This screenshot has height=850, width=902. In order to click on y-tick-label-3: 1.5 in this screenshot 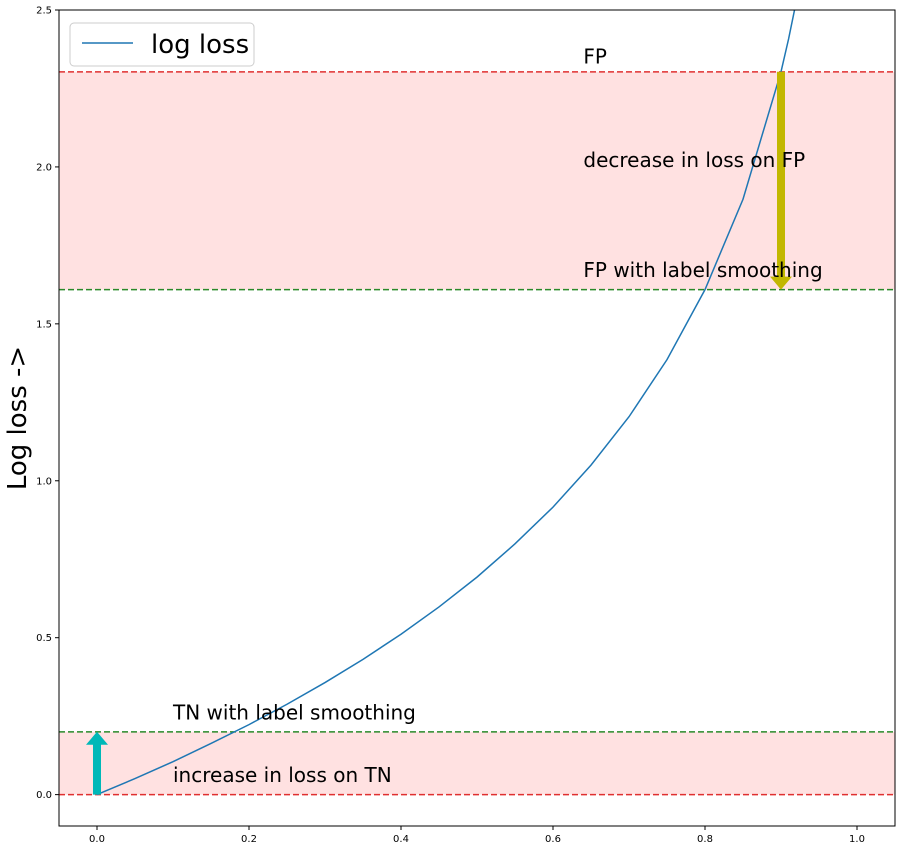, I will do `click(44, 324)`.